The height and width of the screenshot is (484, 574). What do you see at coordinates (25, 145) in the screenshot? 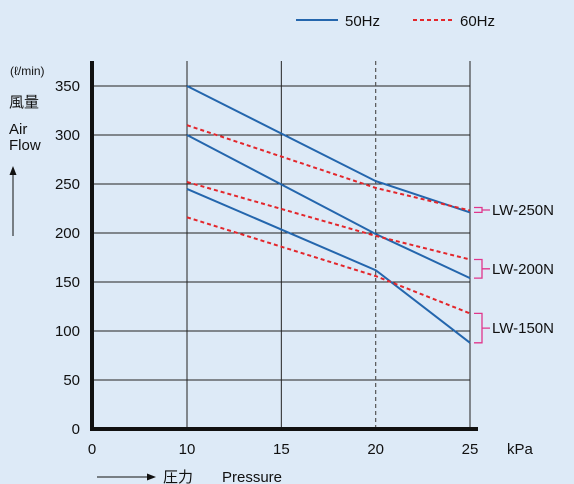
I see `y-axis-title-en-2: Flow` at bounding box center [25, 145].